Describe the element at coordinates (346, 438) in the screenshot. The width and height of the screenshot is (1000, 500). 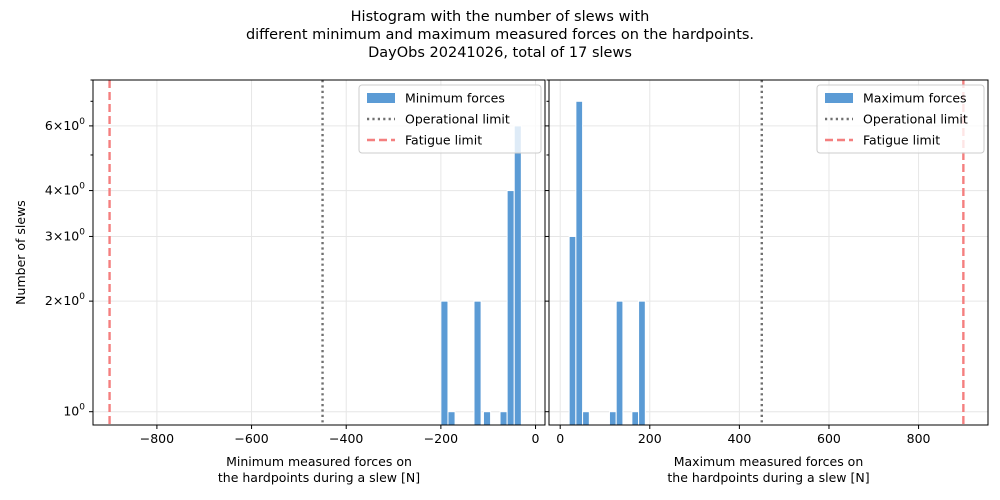
I see `x-tick-label: −400` at that location.